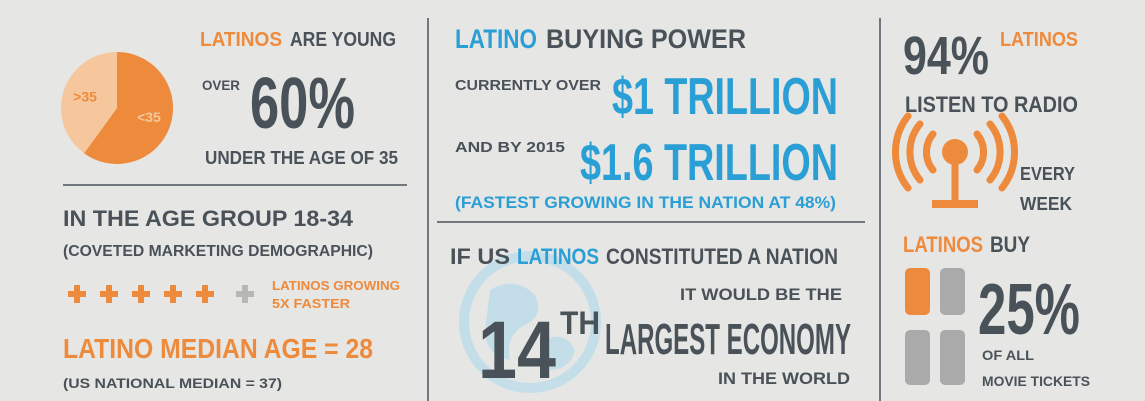  I want to click on label: EVERY, so click(1047, 174).